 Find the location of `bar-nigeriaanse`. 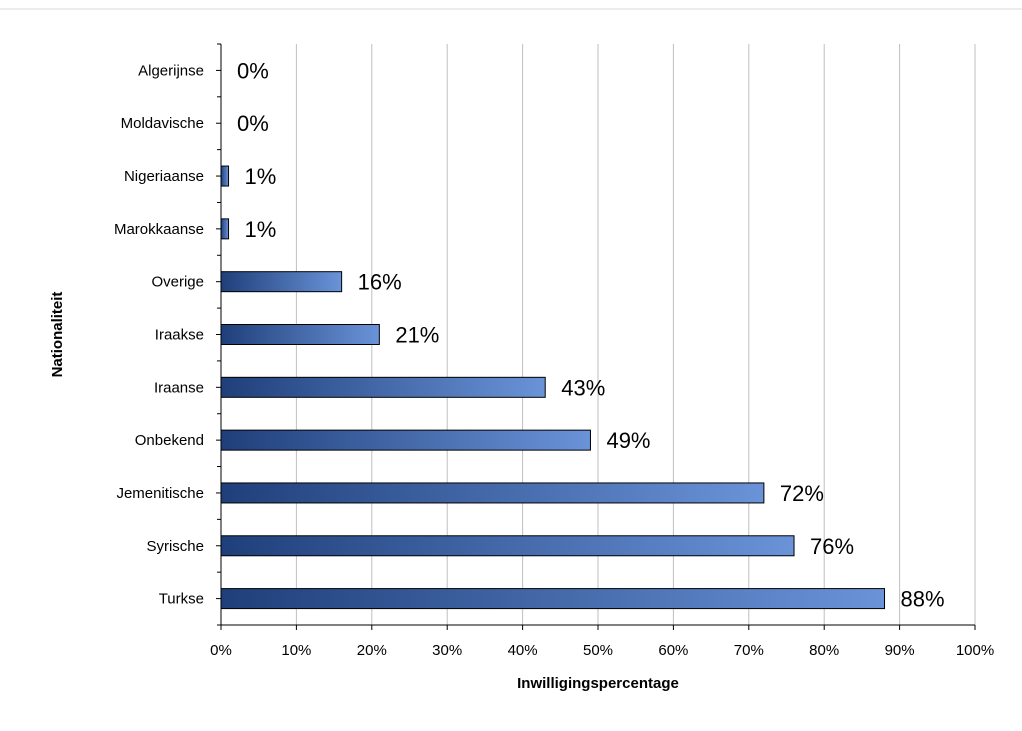

bar-nigeriaanse is located at coordinates (225, 176).